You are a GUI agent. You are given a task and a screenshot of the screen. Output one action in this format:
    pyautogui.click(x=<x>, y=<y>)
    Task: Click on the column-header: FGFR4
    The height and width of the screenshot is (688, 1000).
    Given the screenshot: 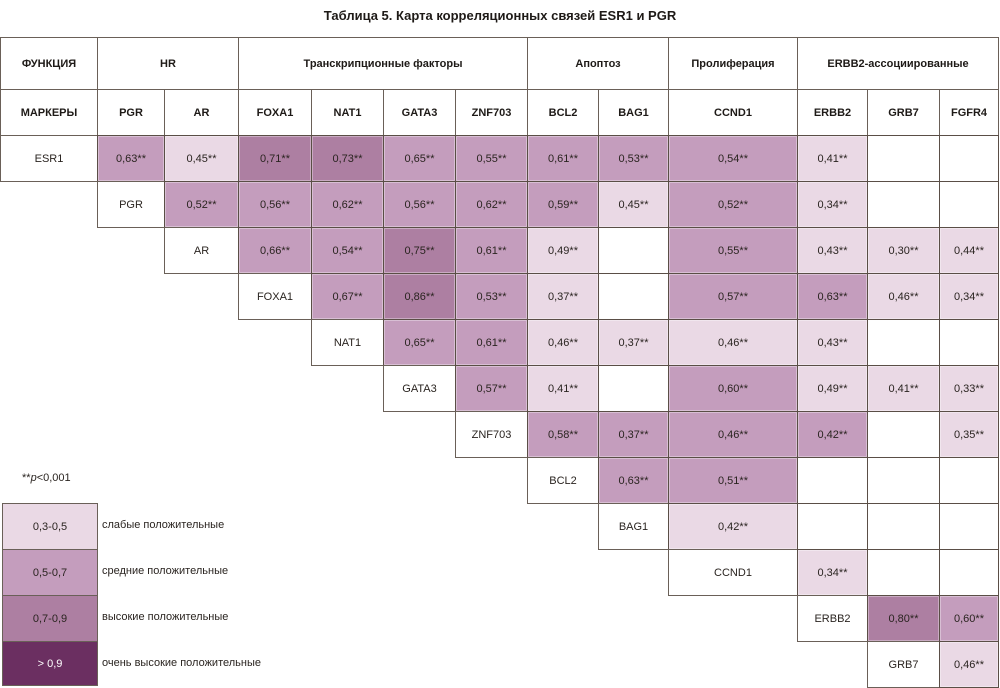 What is the action you would take?
    pyautogui.click(x=969, y=112)
    